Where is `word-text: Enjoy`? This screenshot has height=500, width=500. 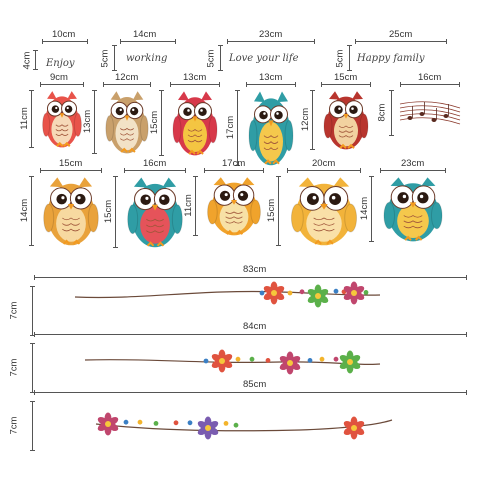
word-text: Enjoy is located at coordinates (60, 63).